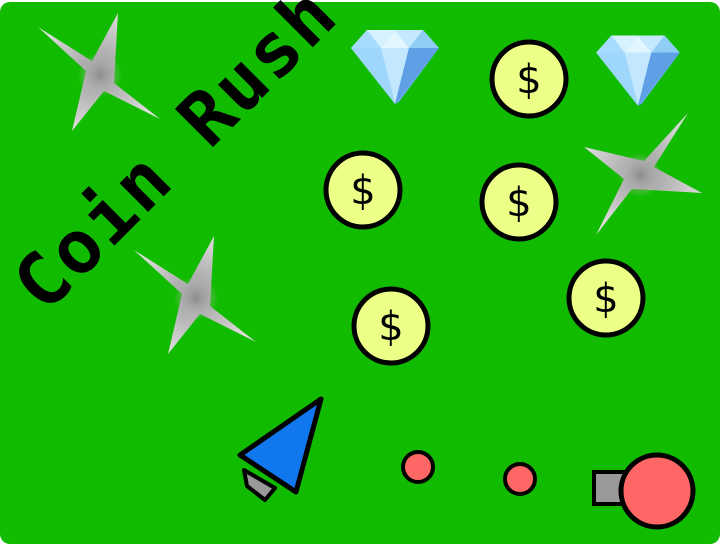 This screenshot has width=720, height=547. I want to click on player-ship, so click(280, 449).